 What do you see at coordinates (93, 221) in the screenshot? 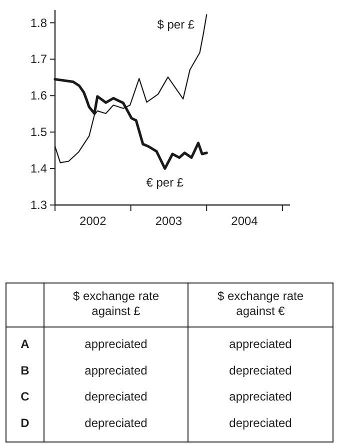
I see `x-tick-label: 2002` at bounding box center [93, 221].